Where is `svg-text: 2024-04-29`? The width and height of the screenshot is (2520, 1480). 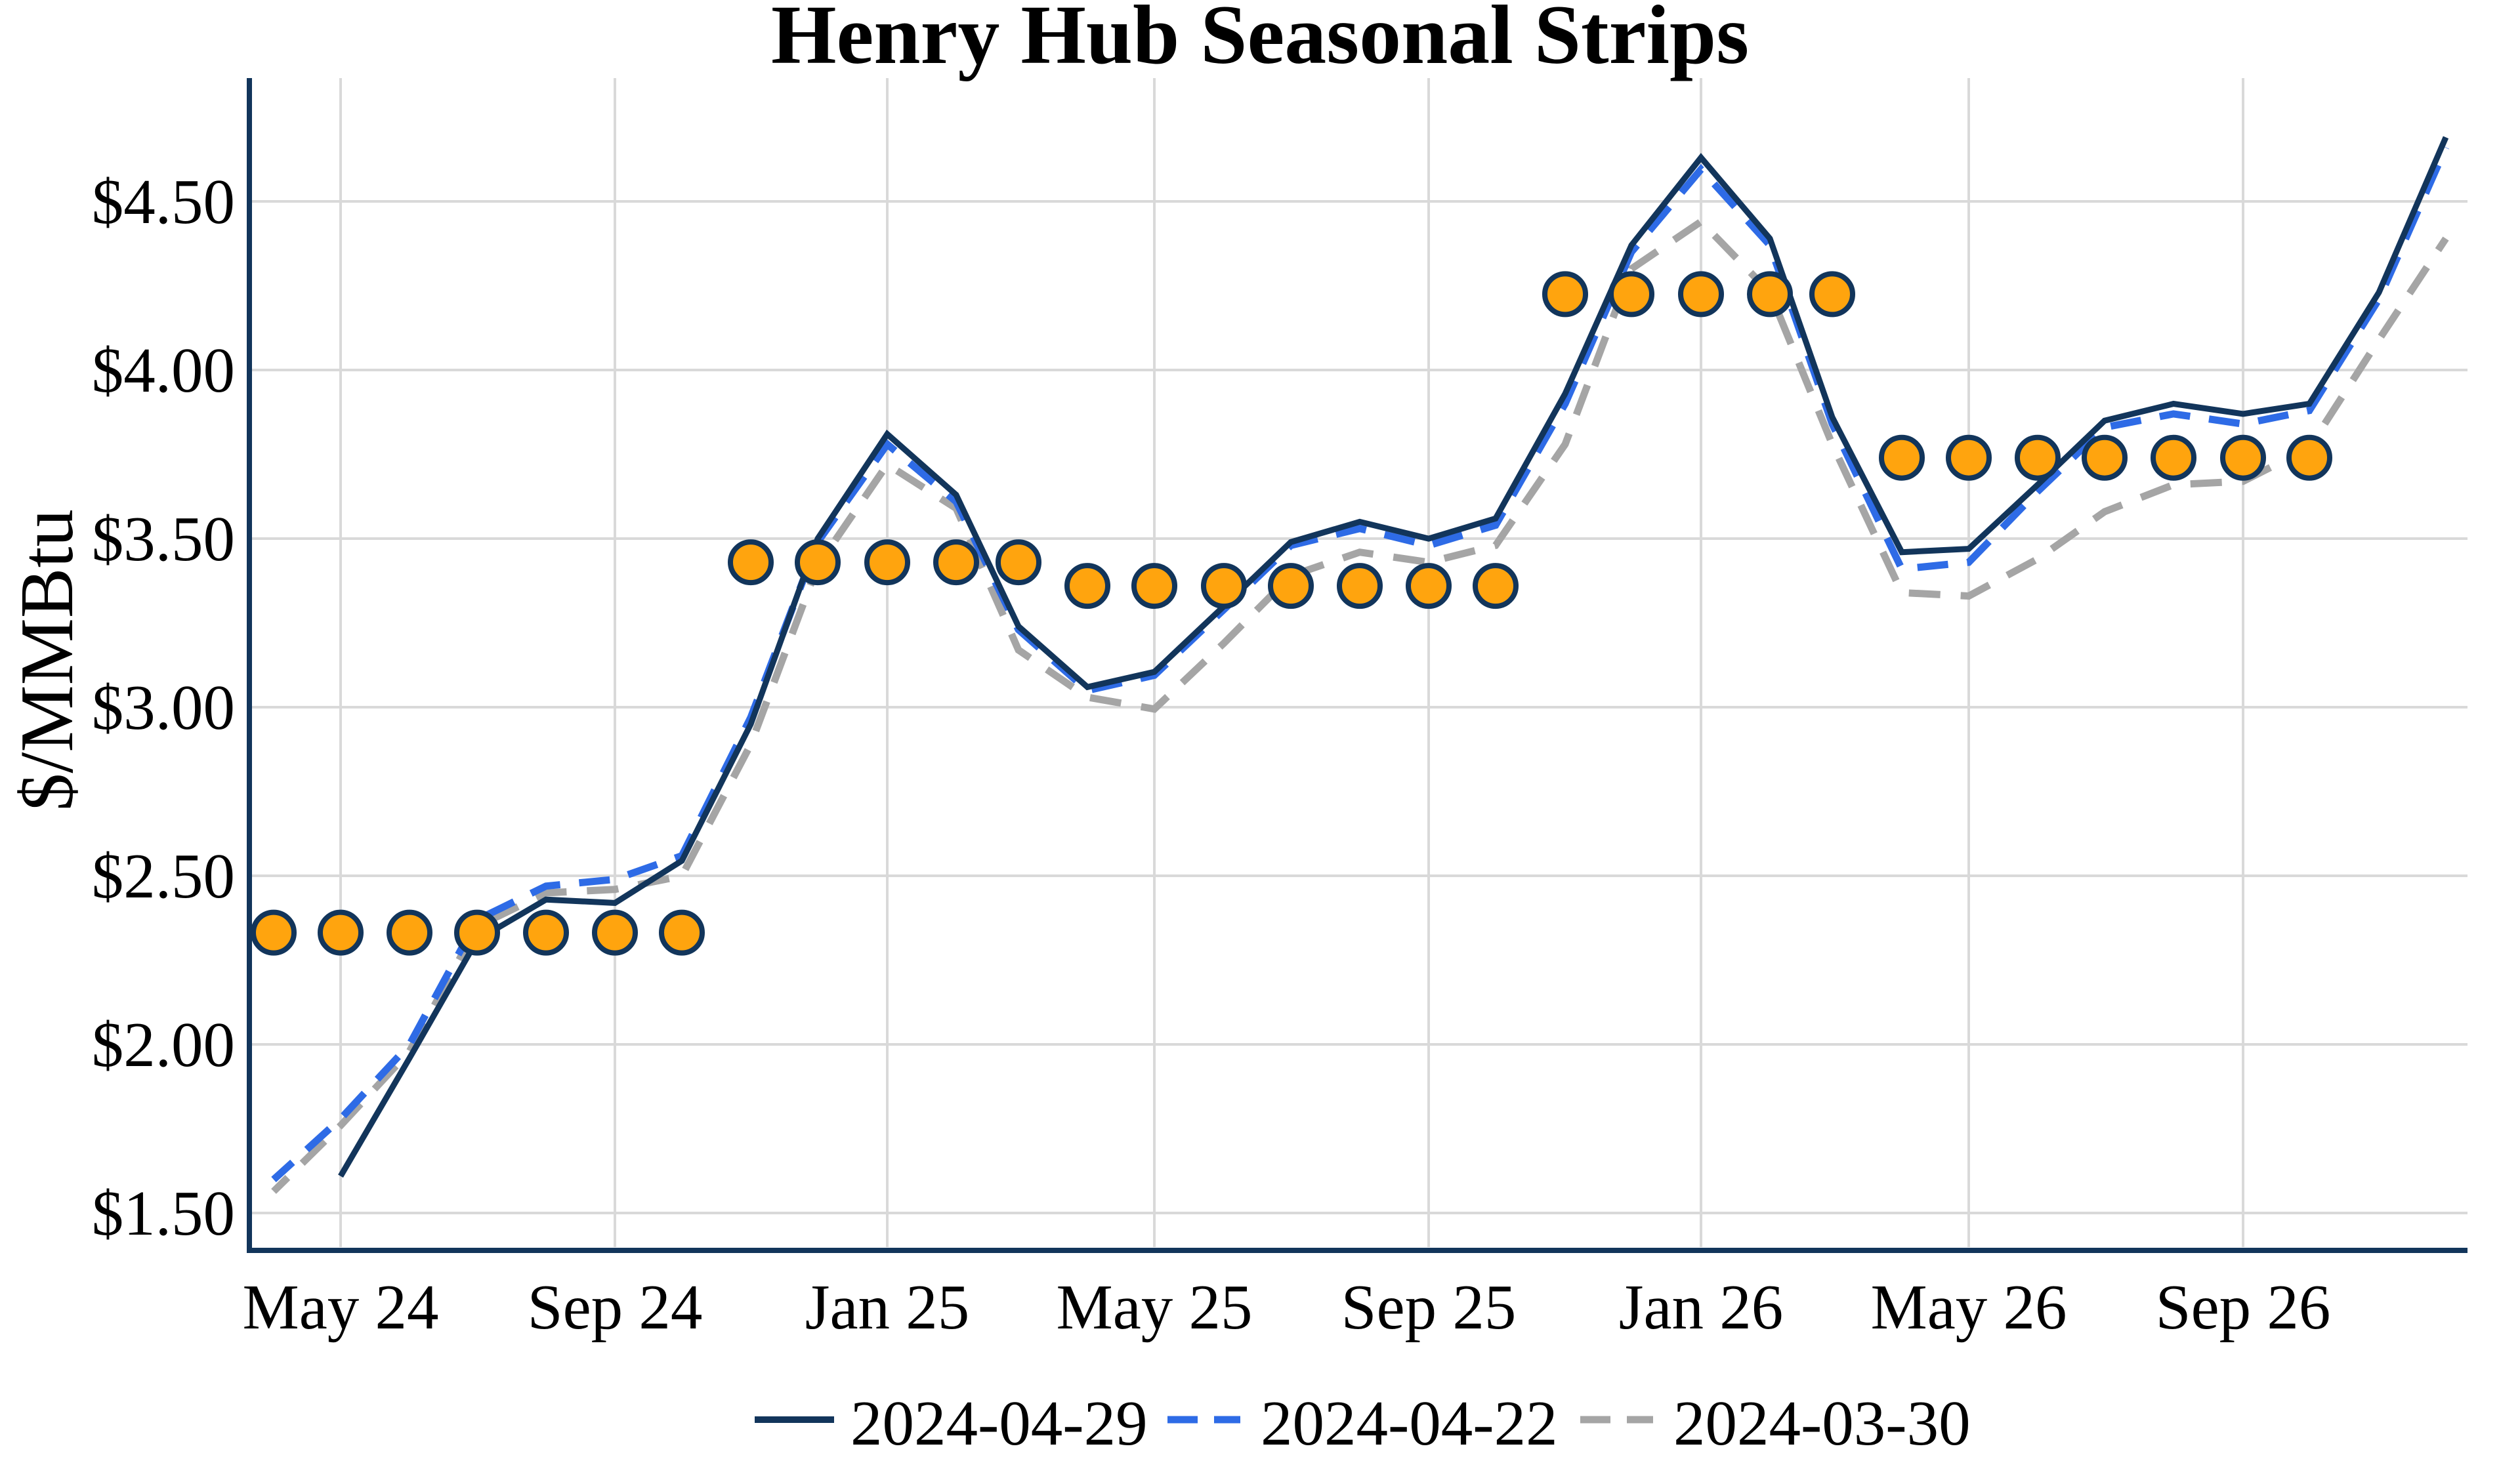 svg-text: 2024-04-29 is located at coordinates (999, 1423).